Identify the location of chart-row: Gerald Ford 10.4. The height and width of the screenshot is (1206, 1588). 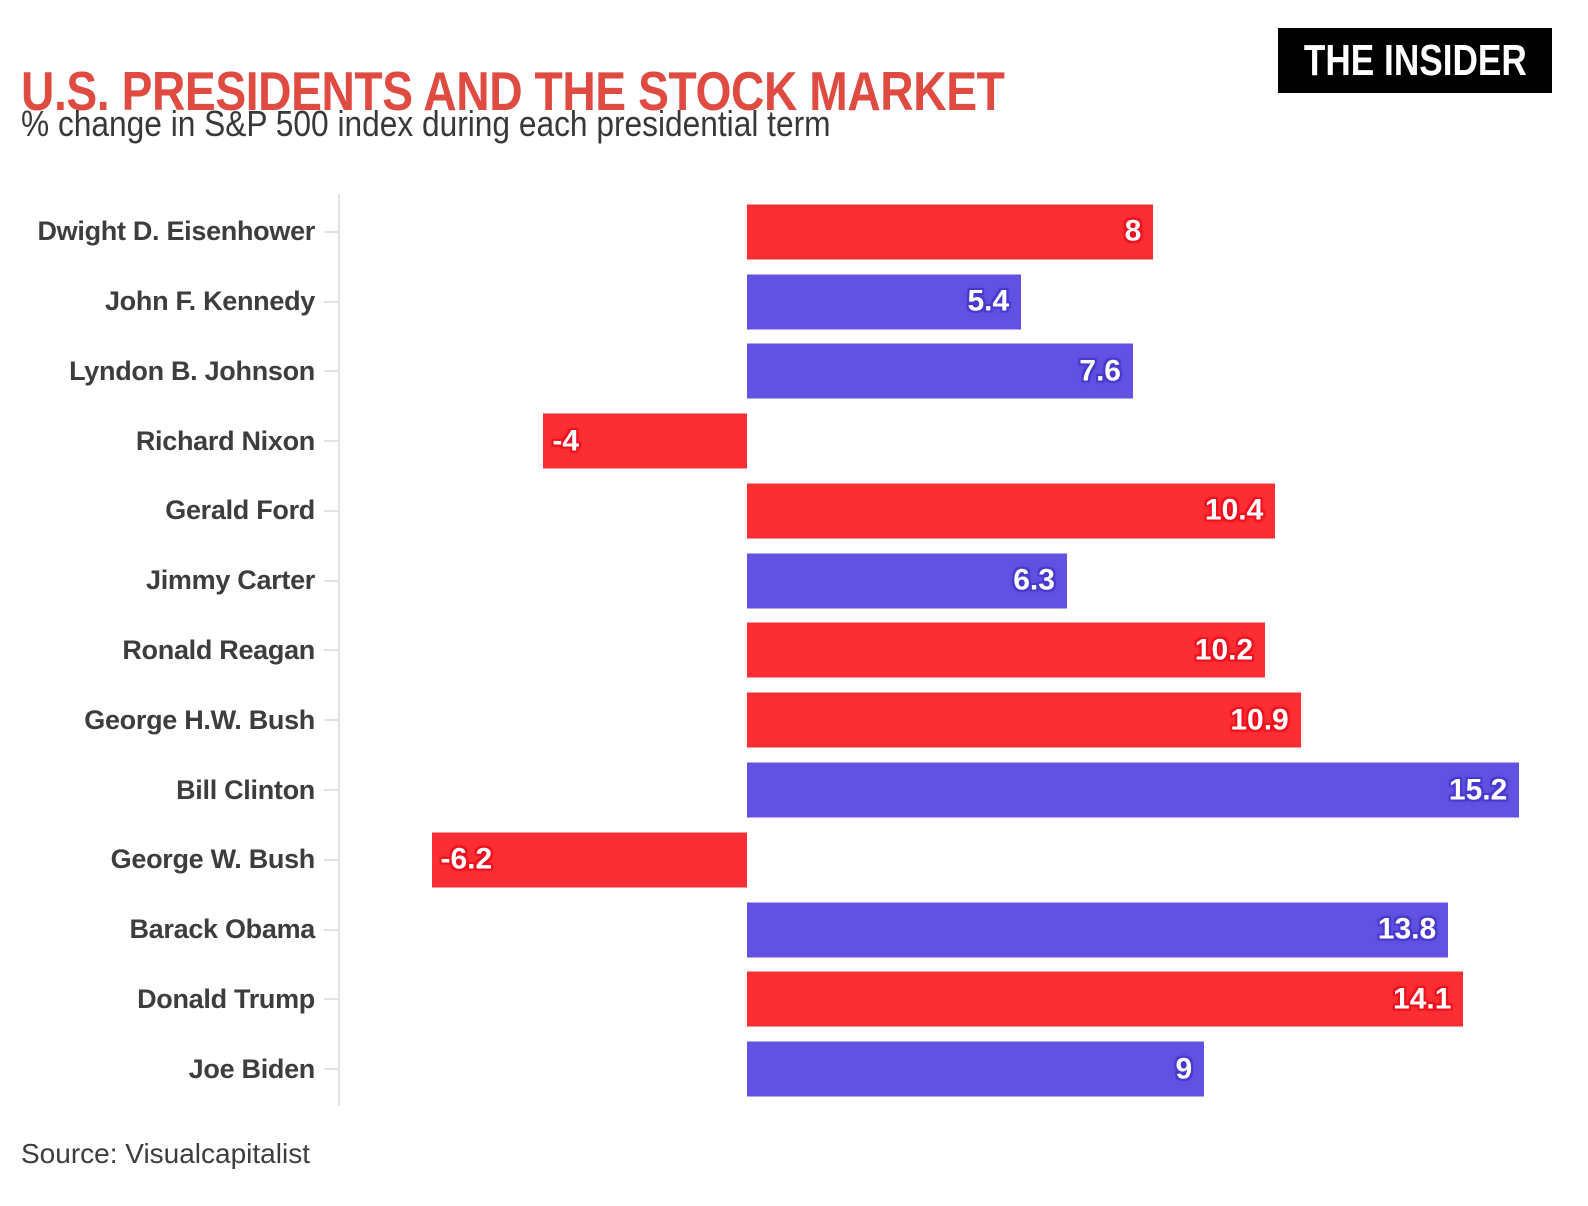
(780, 511).